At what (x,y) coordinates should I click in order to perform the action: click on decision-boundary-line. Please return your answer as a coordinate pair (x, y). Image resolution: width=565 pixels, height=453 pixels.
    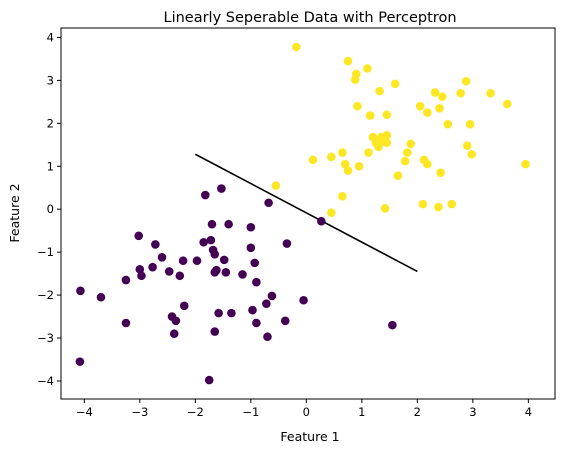
    Looking at the image, I should click on (306, 213).